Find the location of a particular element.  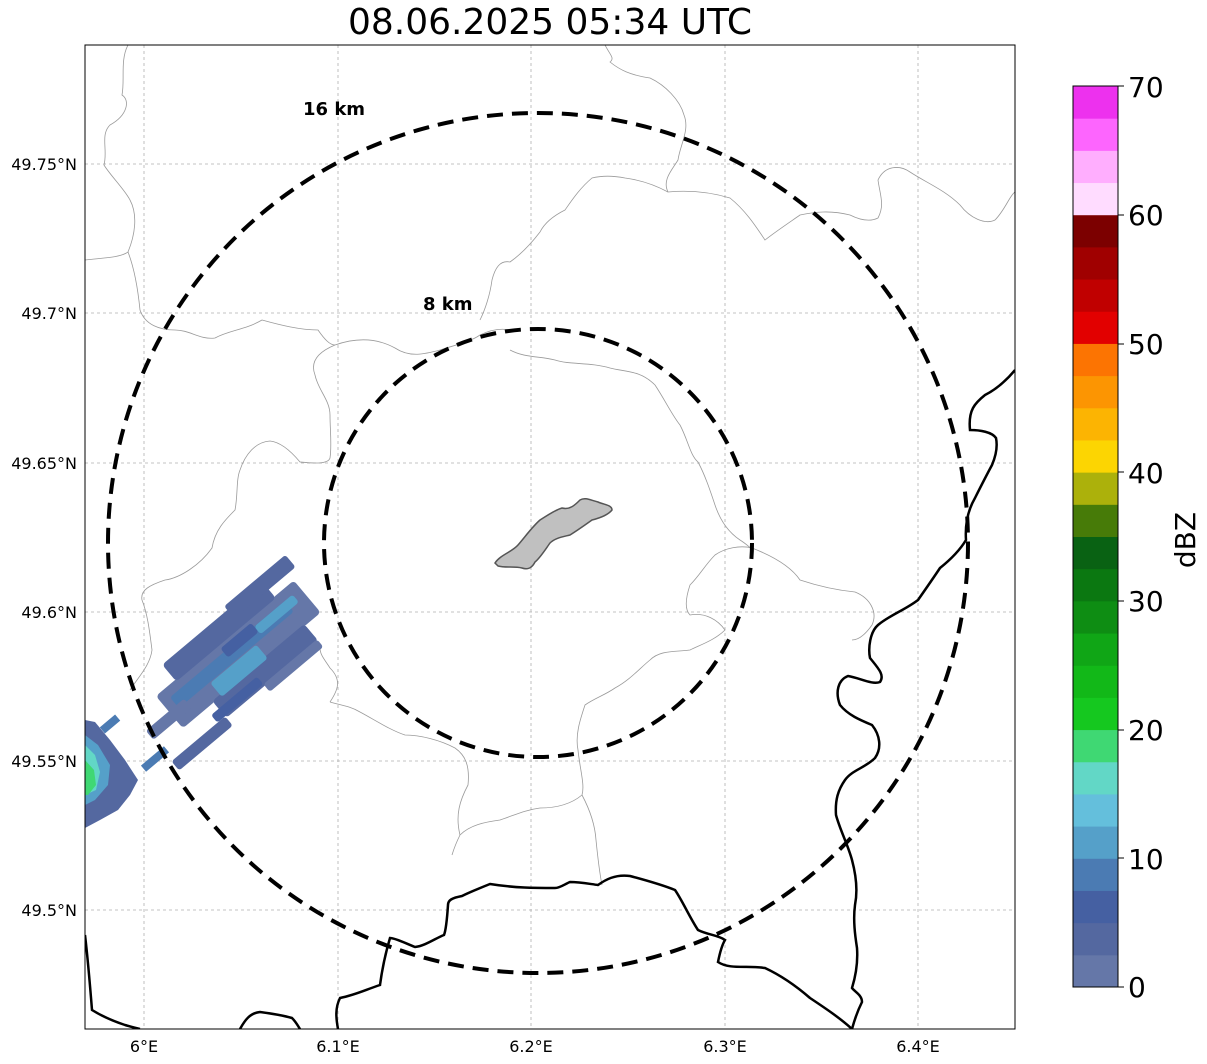

lat-tick-label: 49.7°N is located at coordinates (49, 313).